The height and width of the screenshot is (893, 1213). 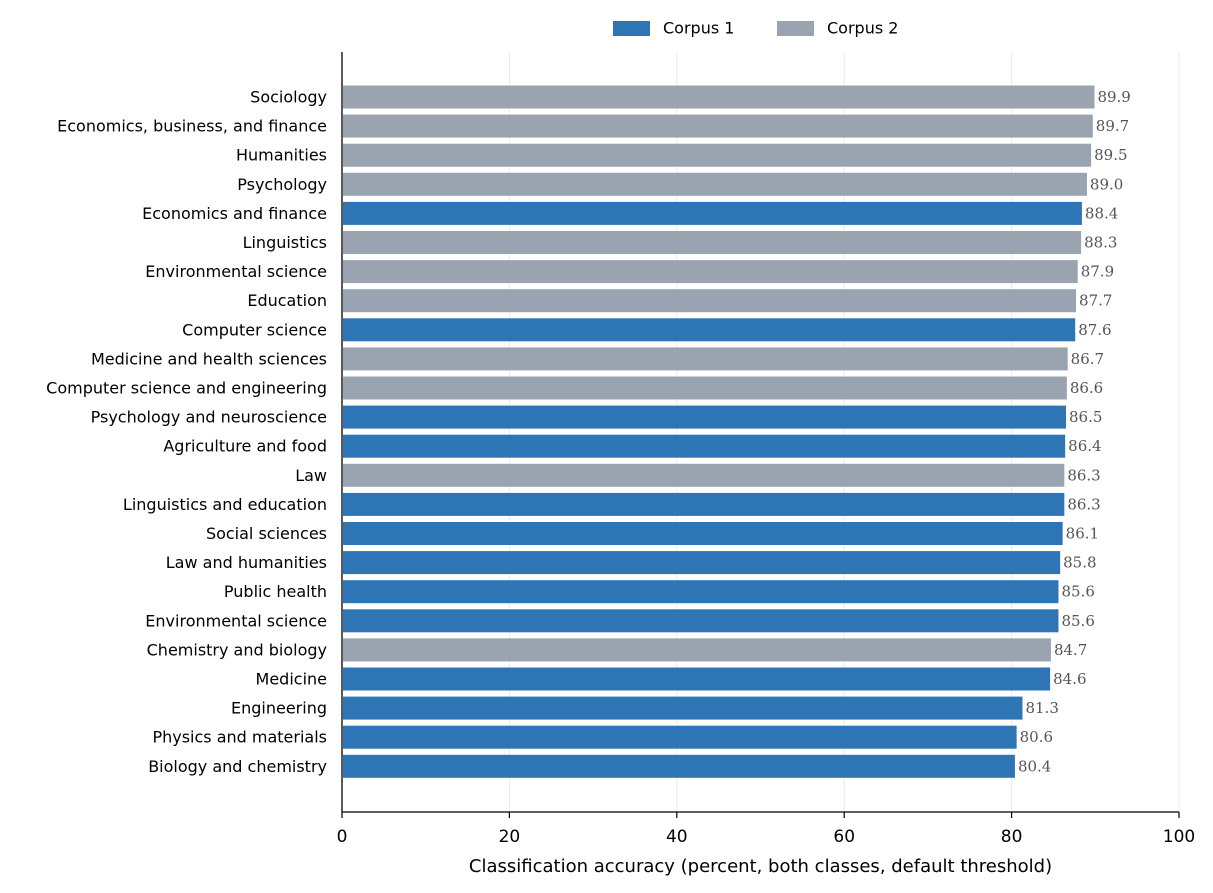 I want to click on category-label: Psychology, so click(x=282, y=184).